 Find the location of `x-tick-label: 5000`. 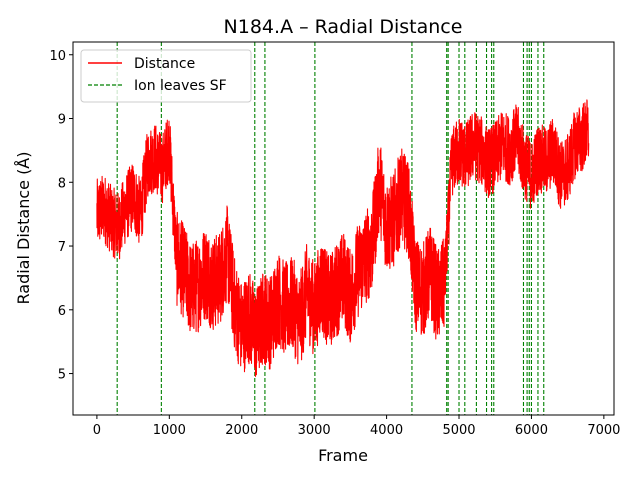

x-tick-label: 5000 is located at coordinates (458, 430).